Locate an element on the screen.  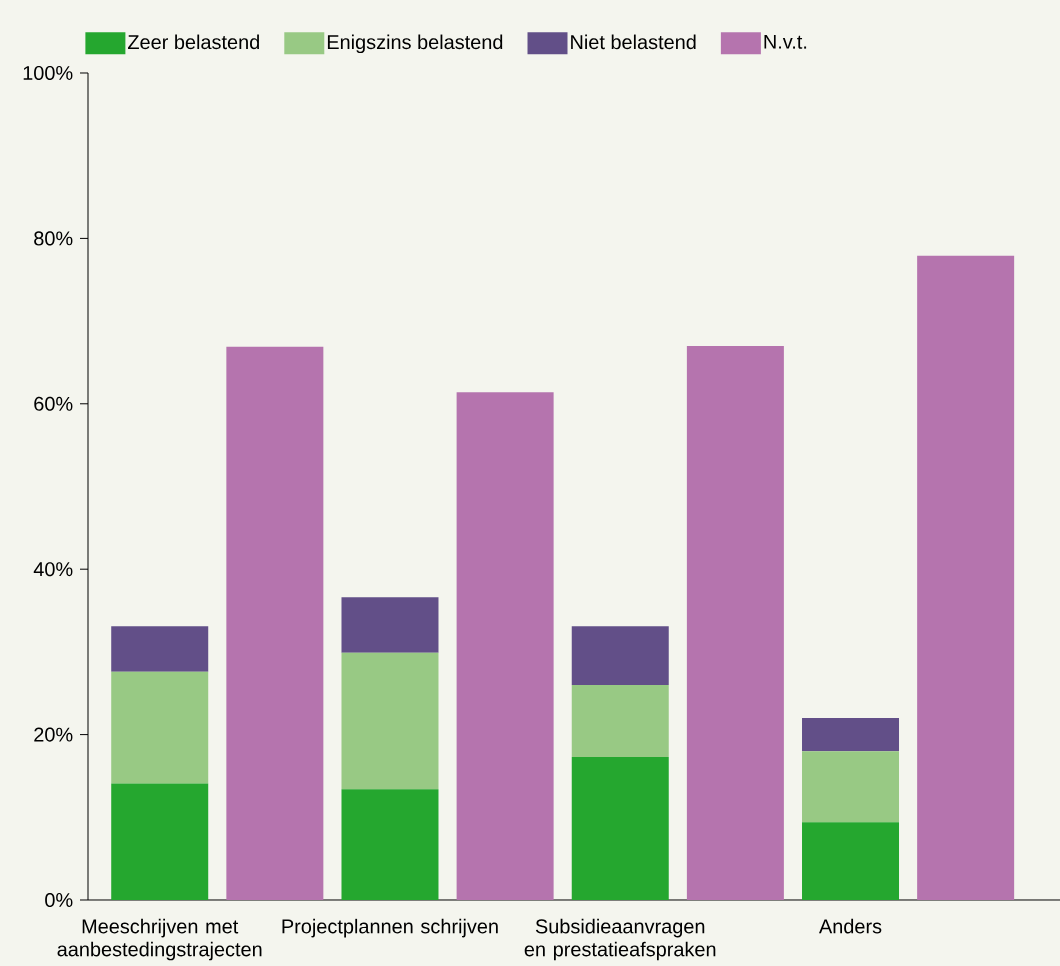
x-tick-label: Subsidieaanvragen en prestatieafspraken is located at coordinates (620, 939).